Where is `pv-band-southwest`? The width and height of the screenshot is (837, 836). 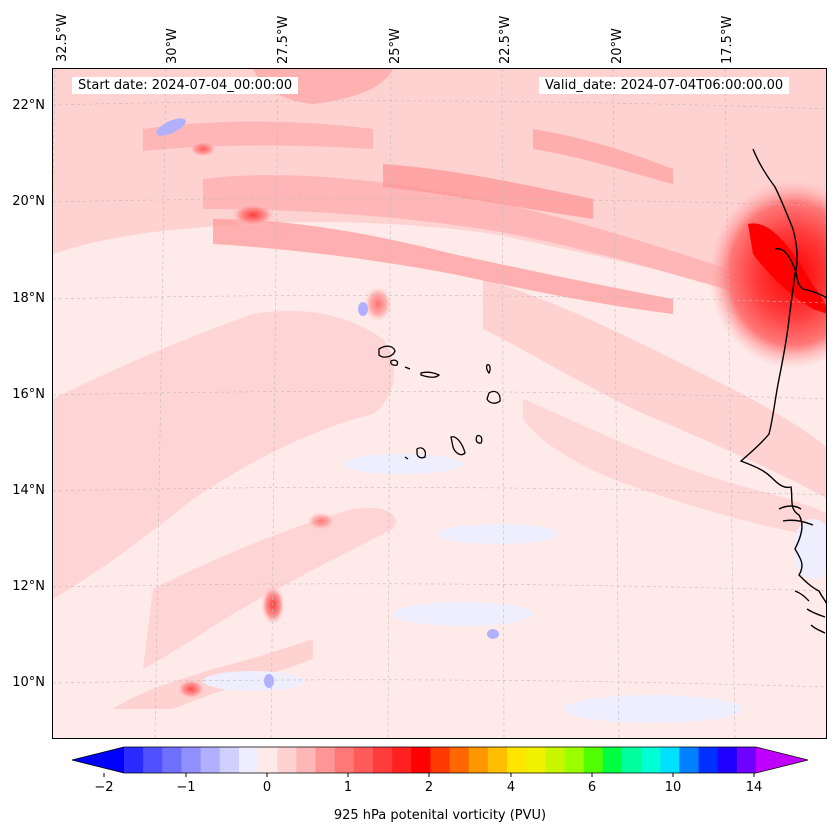 pv-band-southwest is located at coordinates (213, 674).